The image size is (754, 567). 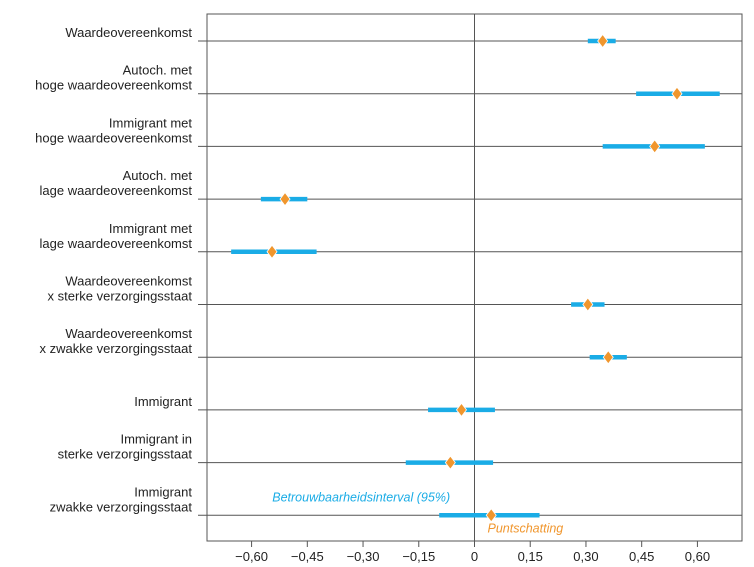 What do you see at coordinates (641, 556) in the screenshot?
I see `x-tick-label: 0,45` at bounding box center [641, 556].